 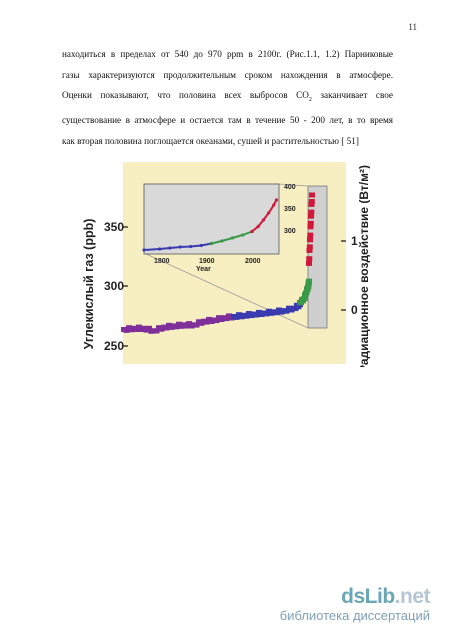 I want to click on inset-ytick-400: 400, so click(x=290, y=187).